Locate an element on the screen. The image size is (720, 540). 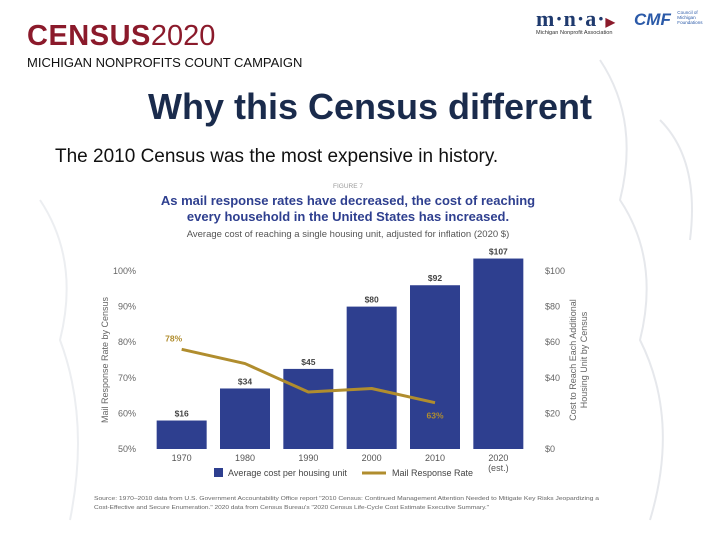
left-tick-label: 70% is located at coordinates (127, 378).